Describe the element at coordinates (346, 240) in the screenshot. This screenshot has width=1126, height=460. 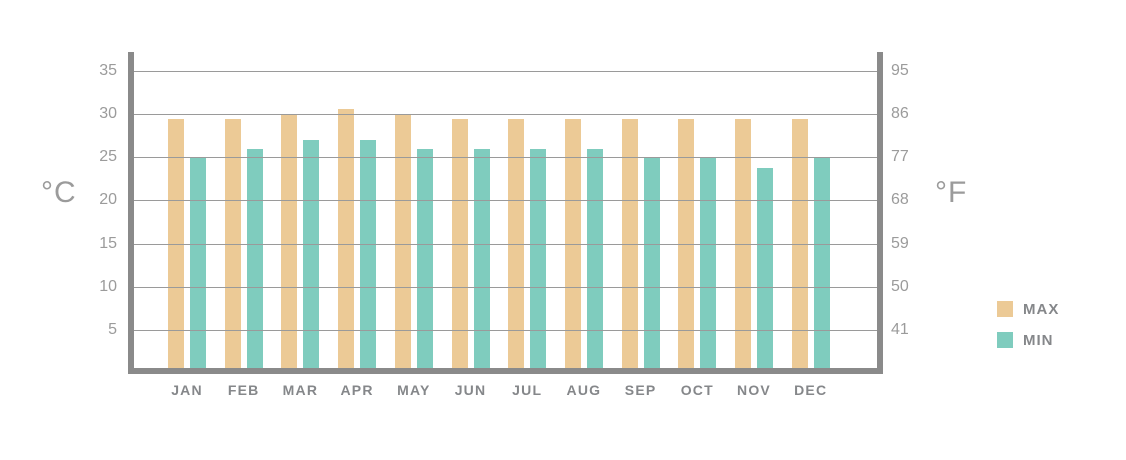
I see `bar-max-apr` at that location.